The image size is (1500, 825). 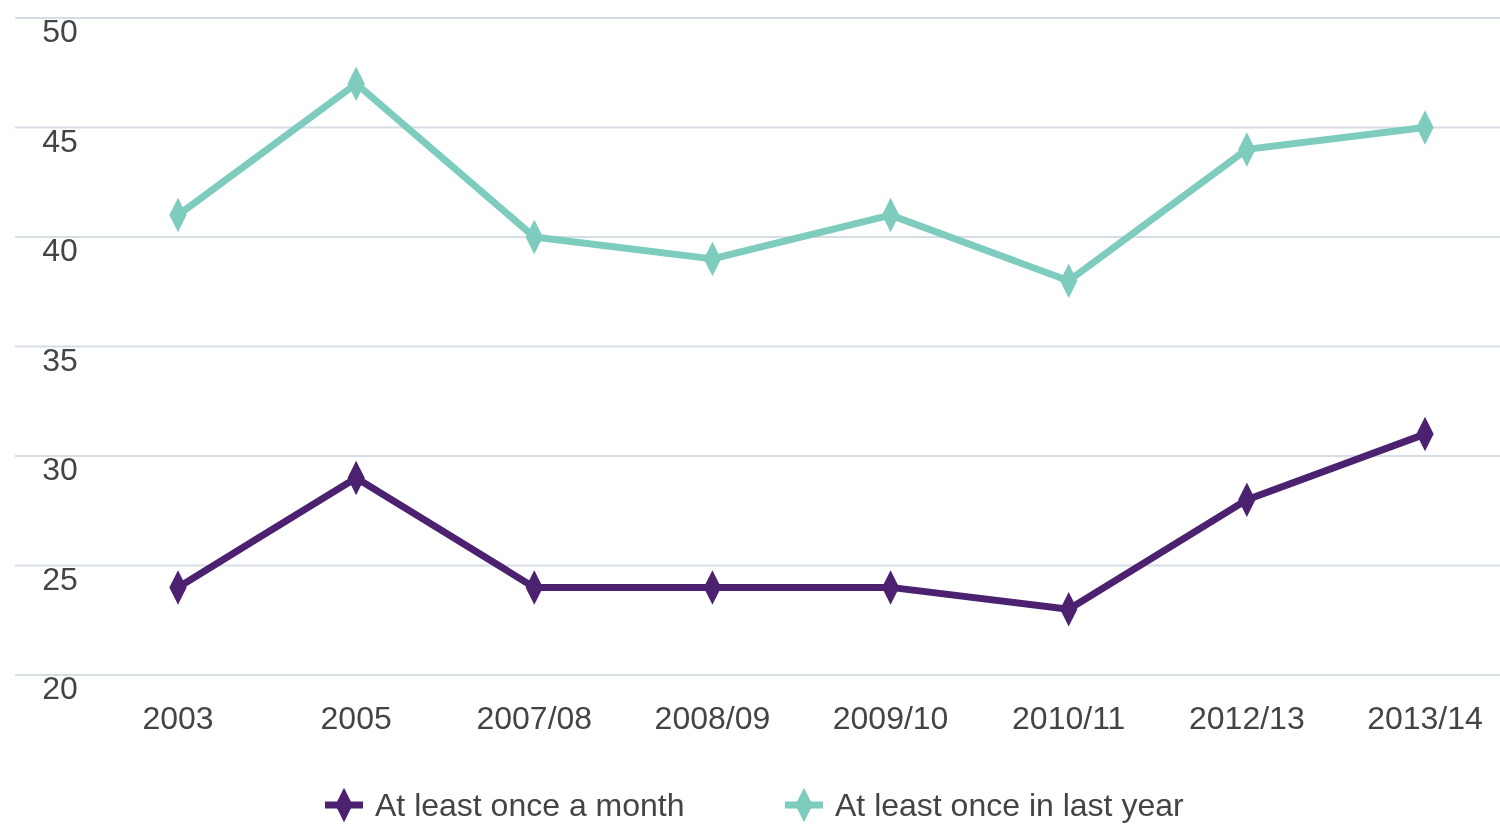 I want to click on x-tick-label: 2007/08, so click(x=534, y=718).